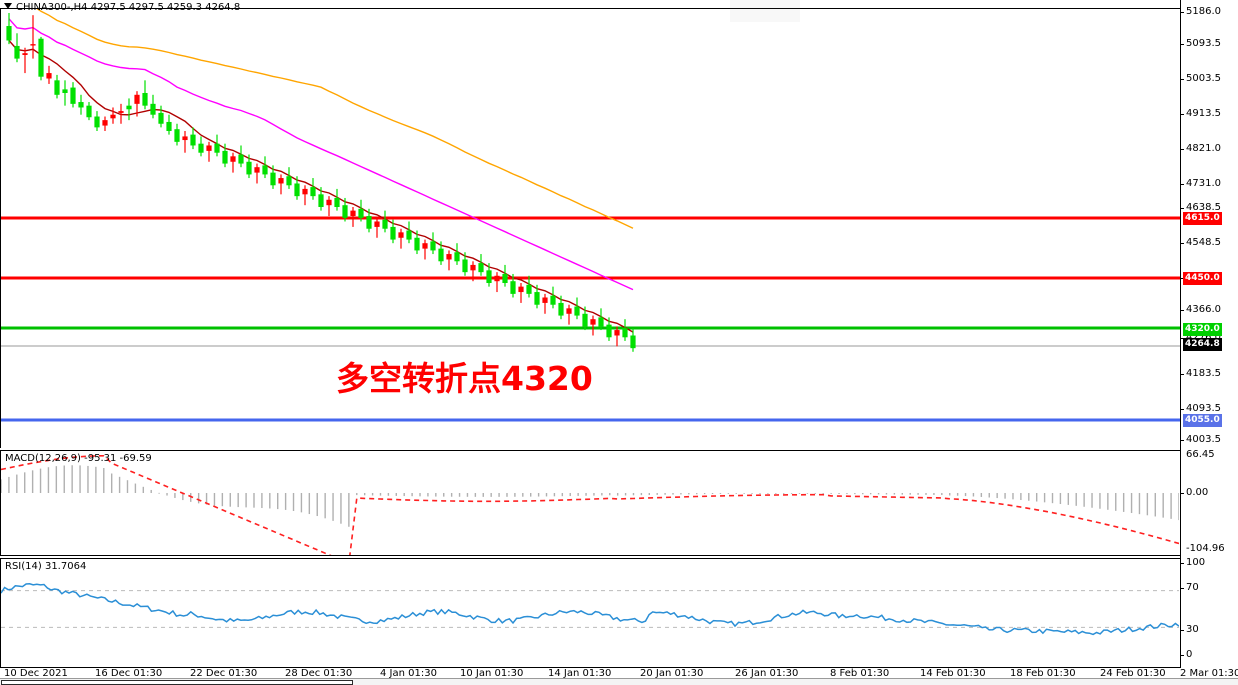  I want to click on time-axis-label: 16 Dec 01:30, so click(129, 673).